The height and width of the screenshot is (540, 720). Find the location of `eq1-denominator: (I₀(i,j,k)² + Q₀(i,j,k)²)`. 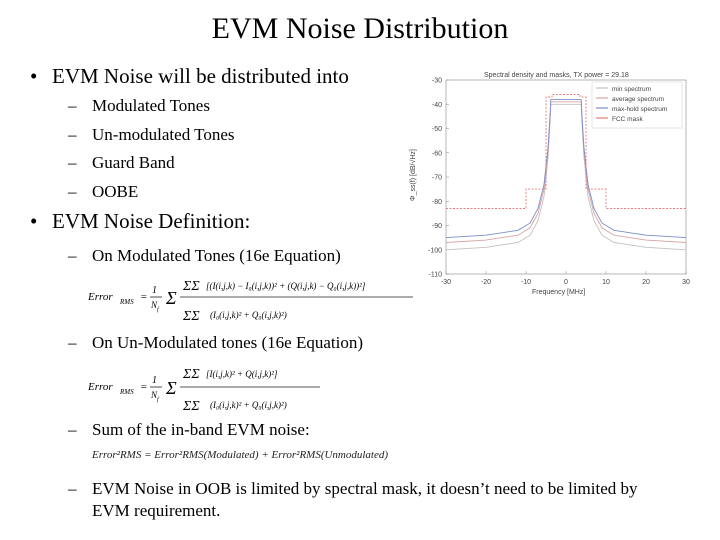

eq1-denominator: (I₀(i,j,k)² + Q₀(i,j,k)²) is located at coordinates (248, 315).